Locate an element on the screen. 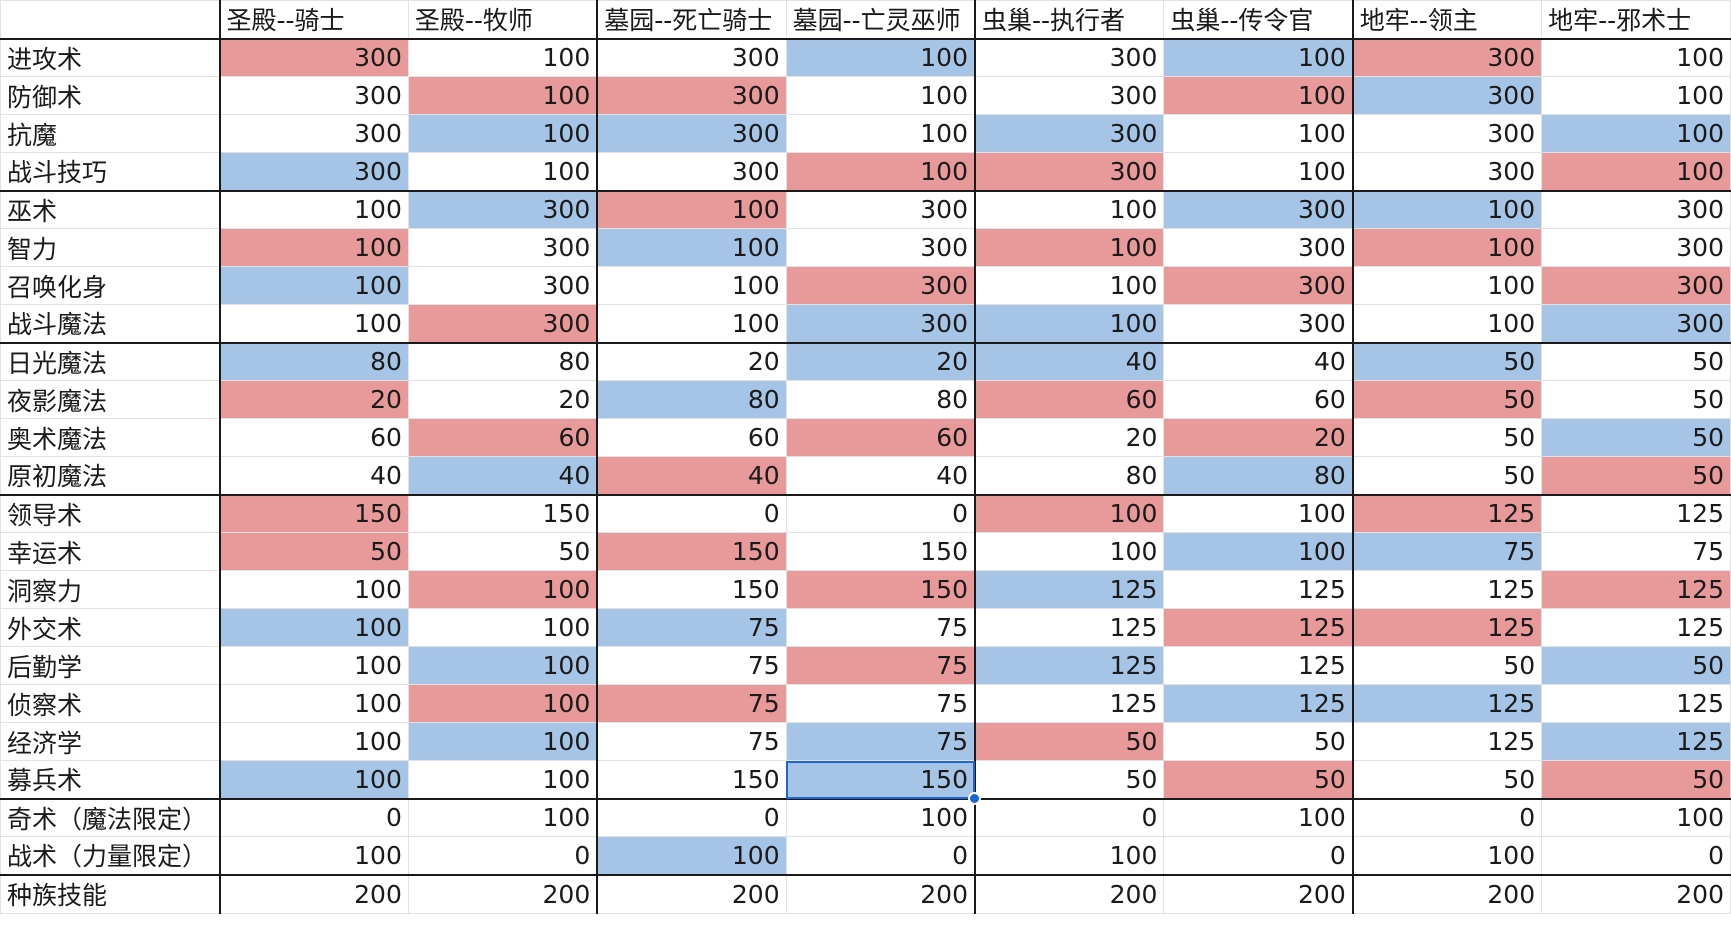  corner-cell is located at coordinates (110, 20).